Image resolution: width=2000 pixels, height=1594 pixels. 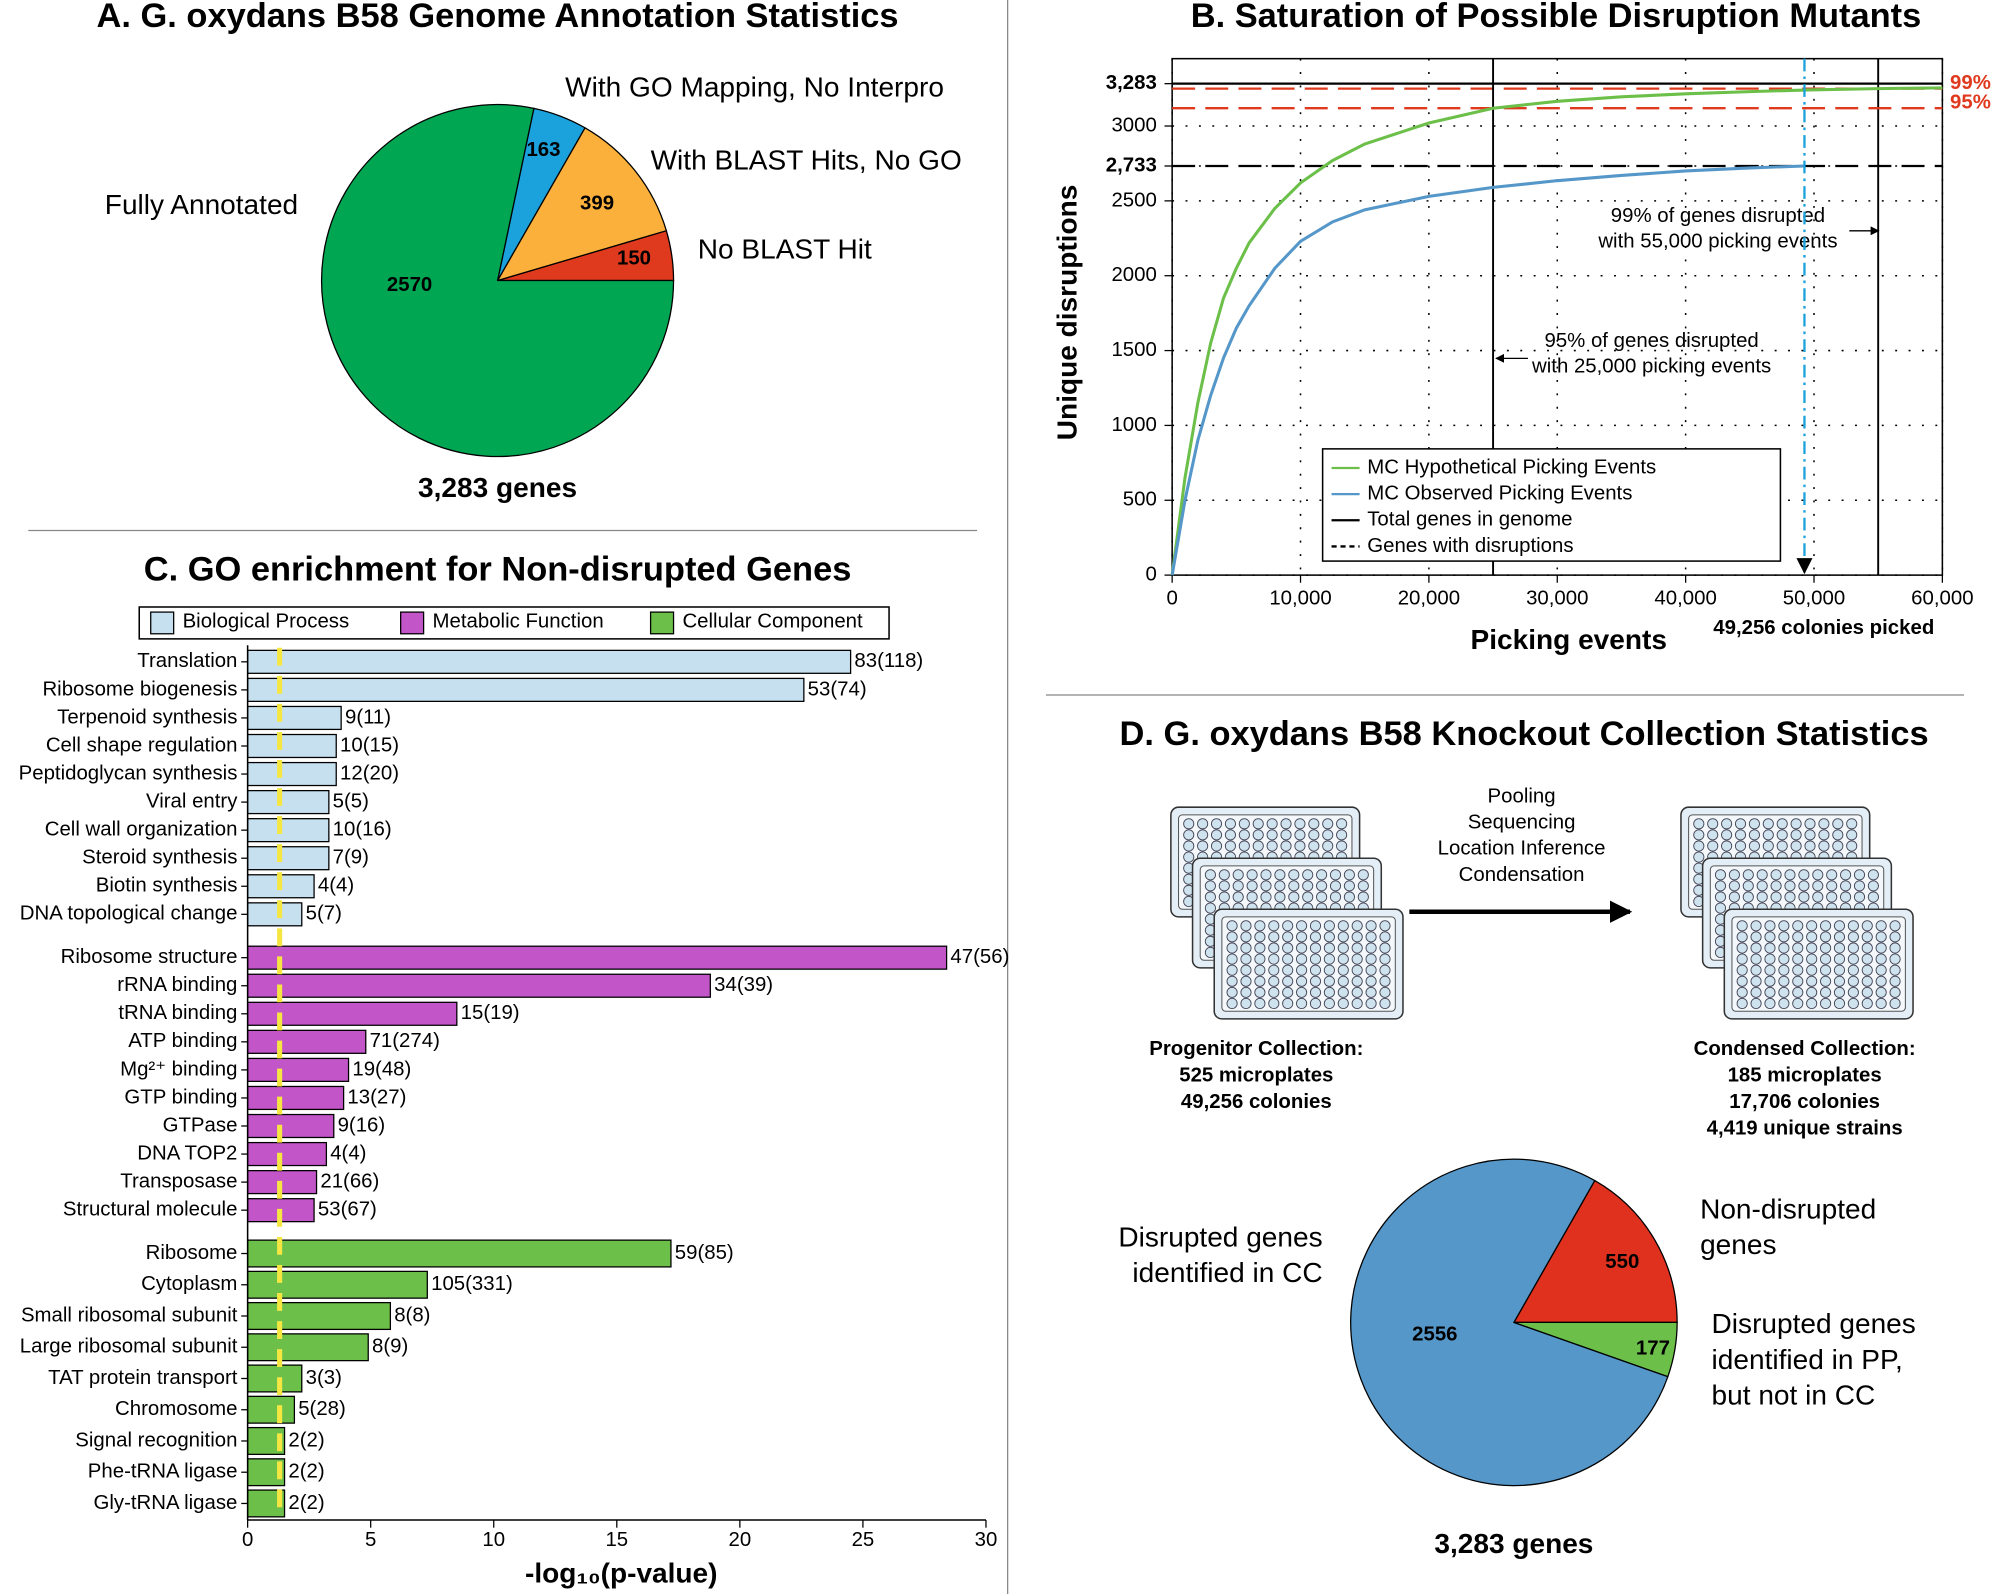 What do you see at coordinates (1133, 350) in the screenshot?
I see `y-tick-label: 1500` at bounding box center [1133, 350].